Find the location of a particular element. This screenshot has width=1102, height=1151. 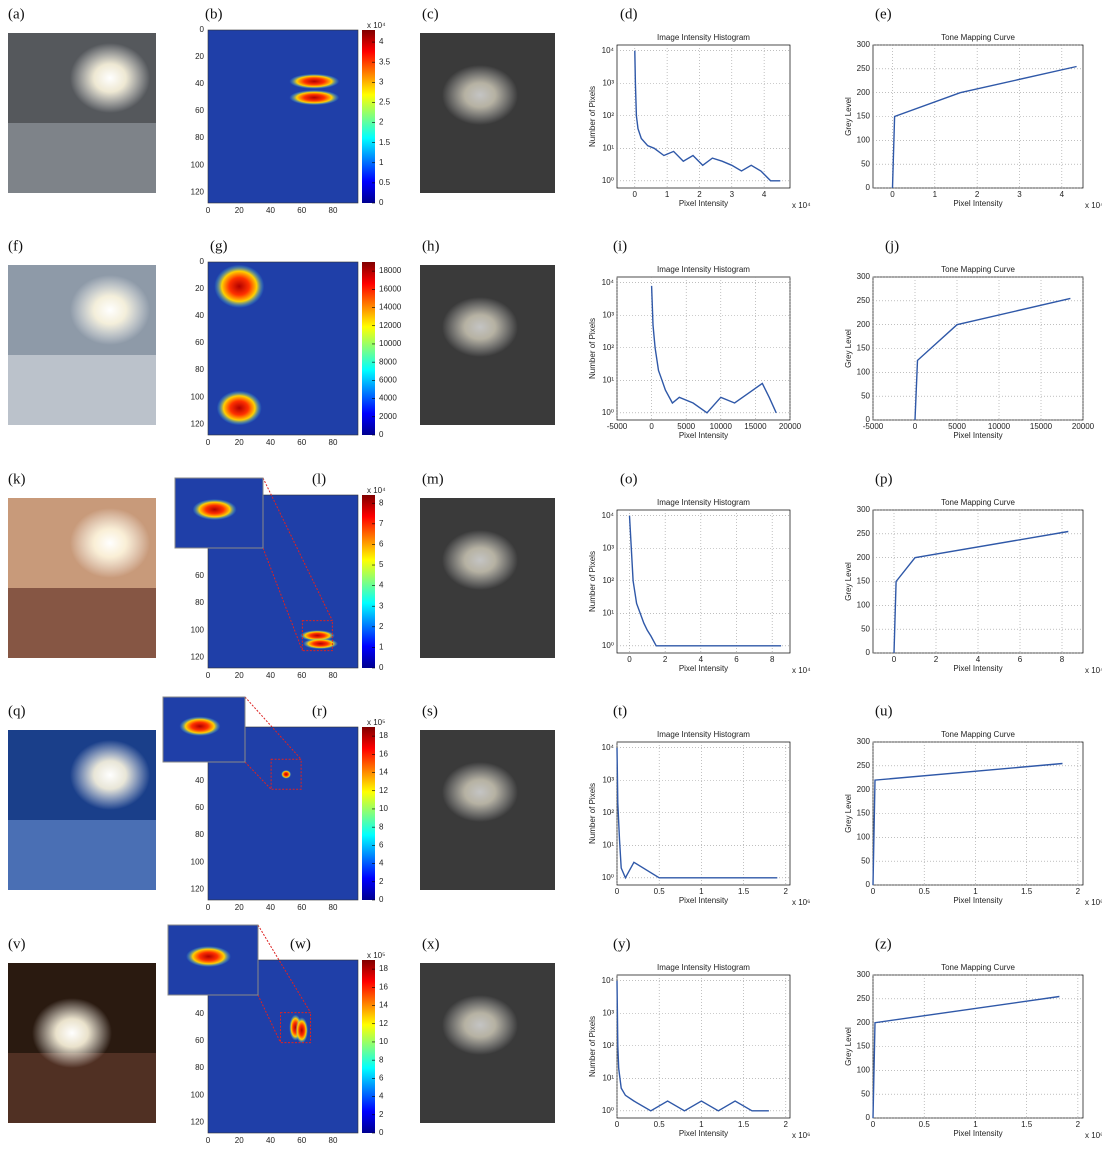

panel-label: (e) is located at coordinates (883, 14).